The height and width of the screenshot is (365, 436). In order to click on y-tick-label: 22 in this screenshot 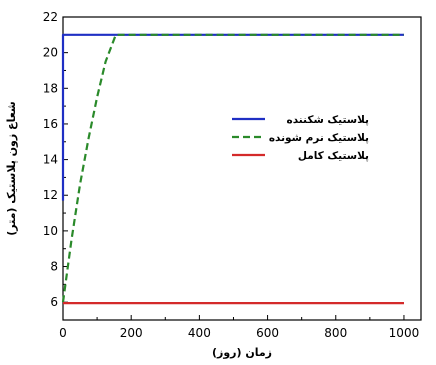, I will do `click(50, 17)`.